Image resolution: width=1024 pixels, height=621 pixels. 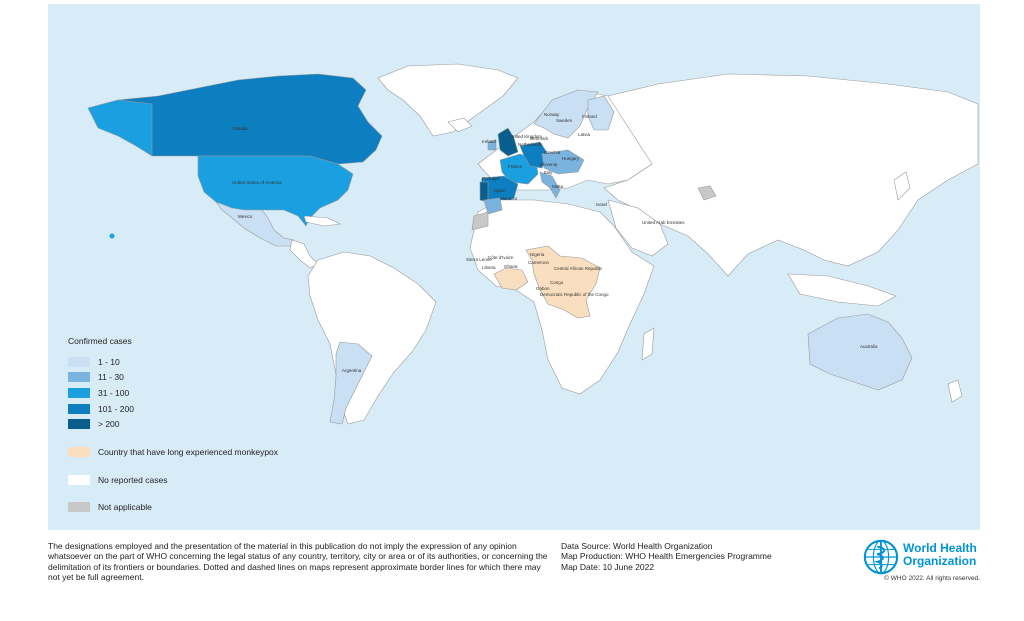 What do you see at coordinates (842, 290) in the screenshot?
I see `sea-islands` at bounding box center [842, 290].